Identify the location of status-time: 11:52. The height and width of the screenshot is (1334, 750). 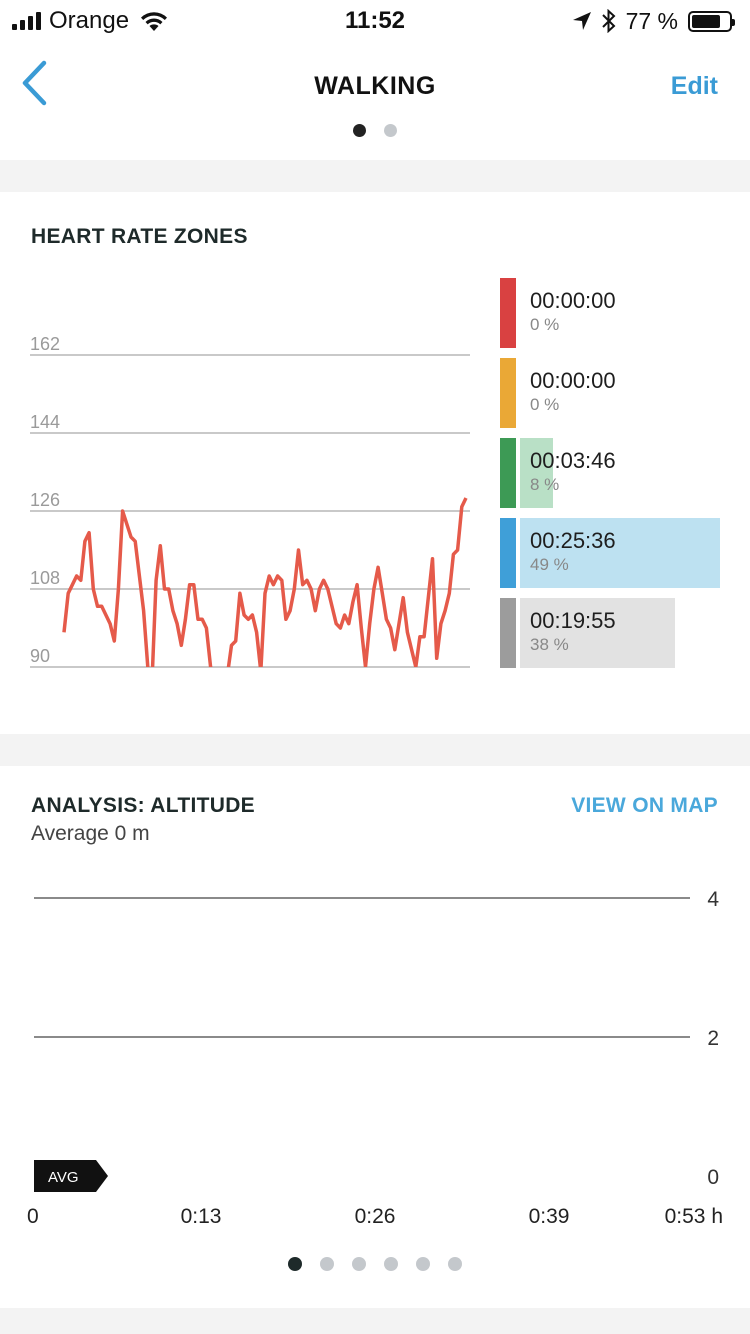
(375, 20).